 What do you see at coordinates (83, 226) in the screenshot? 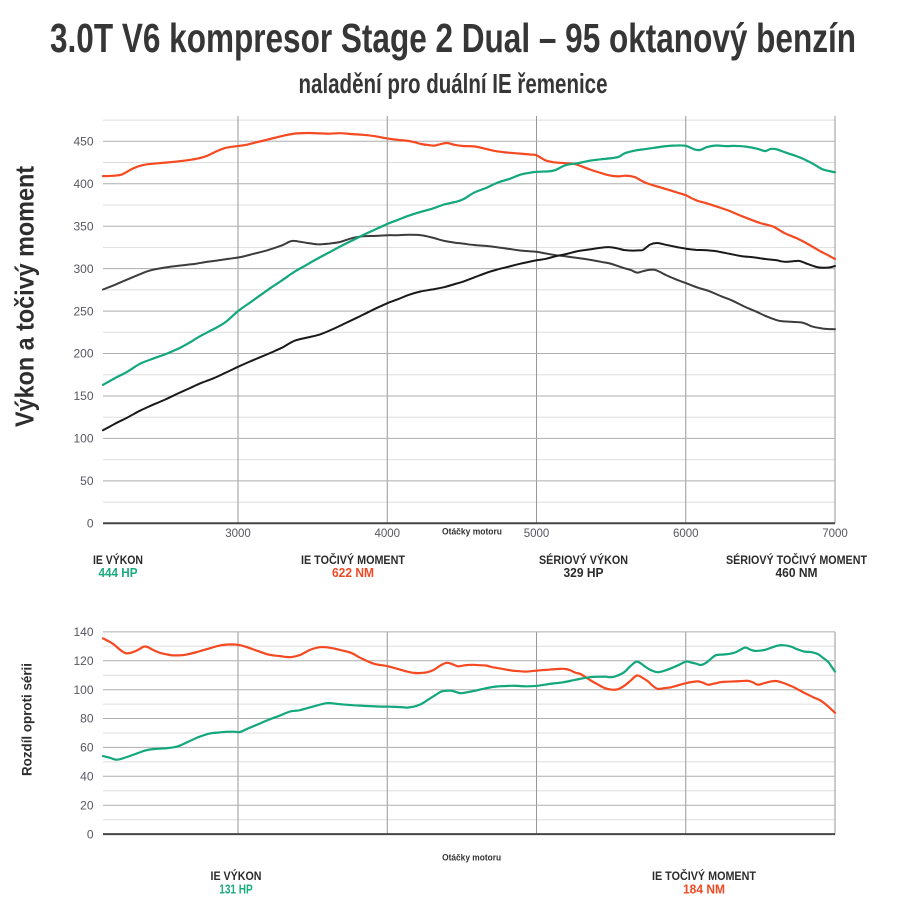
I see `svg-text: 350` at bounding box center [83, 226].